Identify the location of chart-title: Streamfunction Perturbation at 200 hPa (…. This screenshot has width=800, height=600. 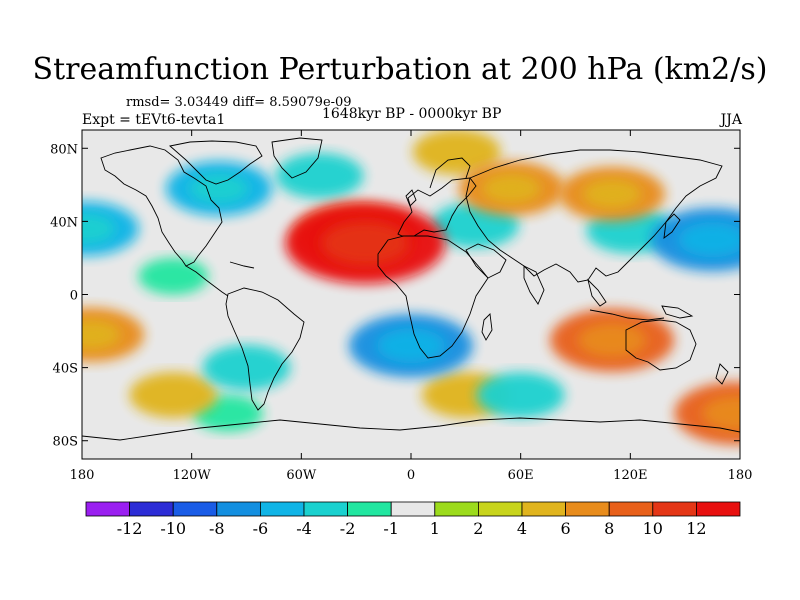
(400, 69).